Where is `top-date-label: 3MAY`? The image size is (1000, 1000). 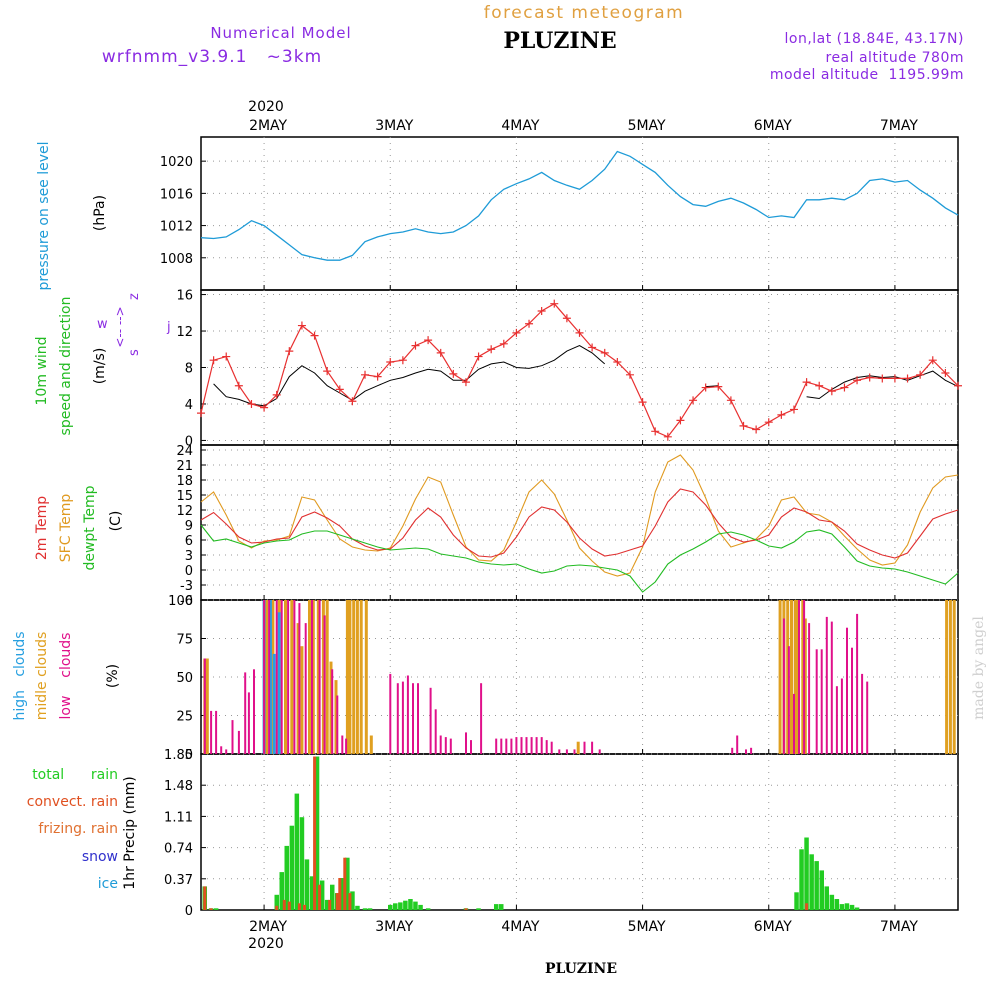
top-date-label: 3MAY is located at coordinates (394, 126).